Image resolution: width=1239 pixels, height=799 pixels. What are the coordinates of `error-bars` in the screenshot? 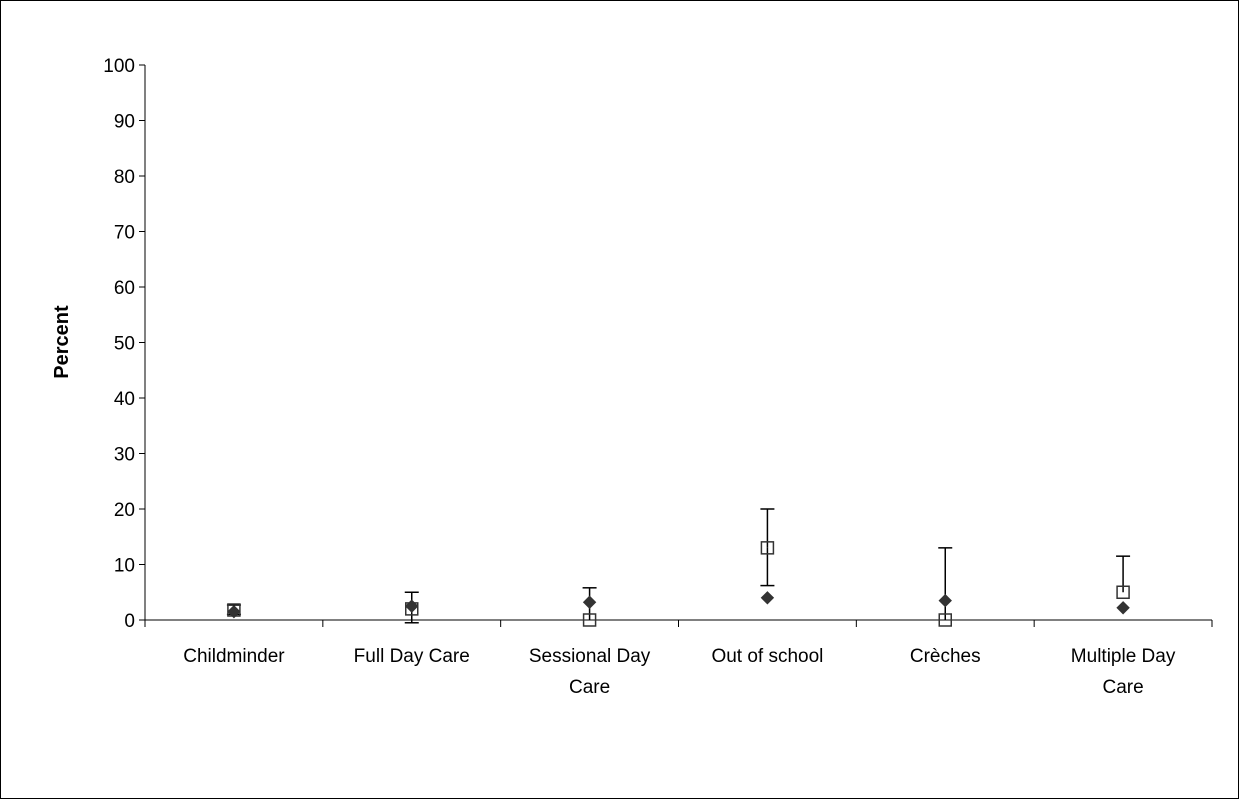 It's located at (678, 566).